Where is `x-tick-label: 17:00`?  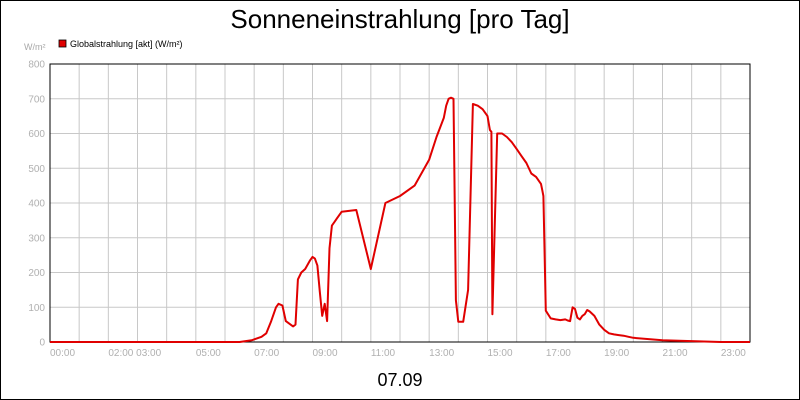
x-tick-label: 17:00 is located at coordinates (558, 353).